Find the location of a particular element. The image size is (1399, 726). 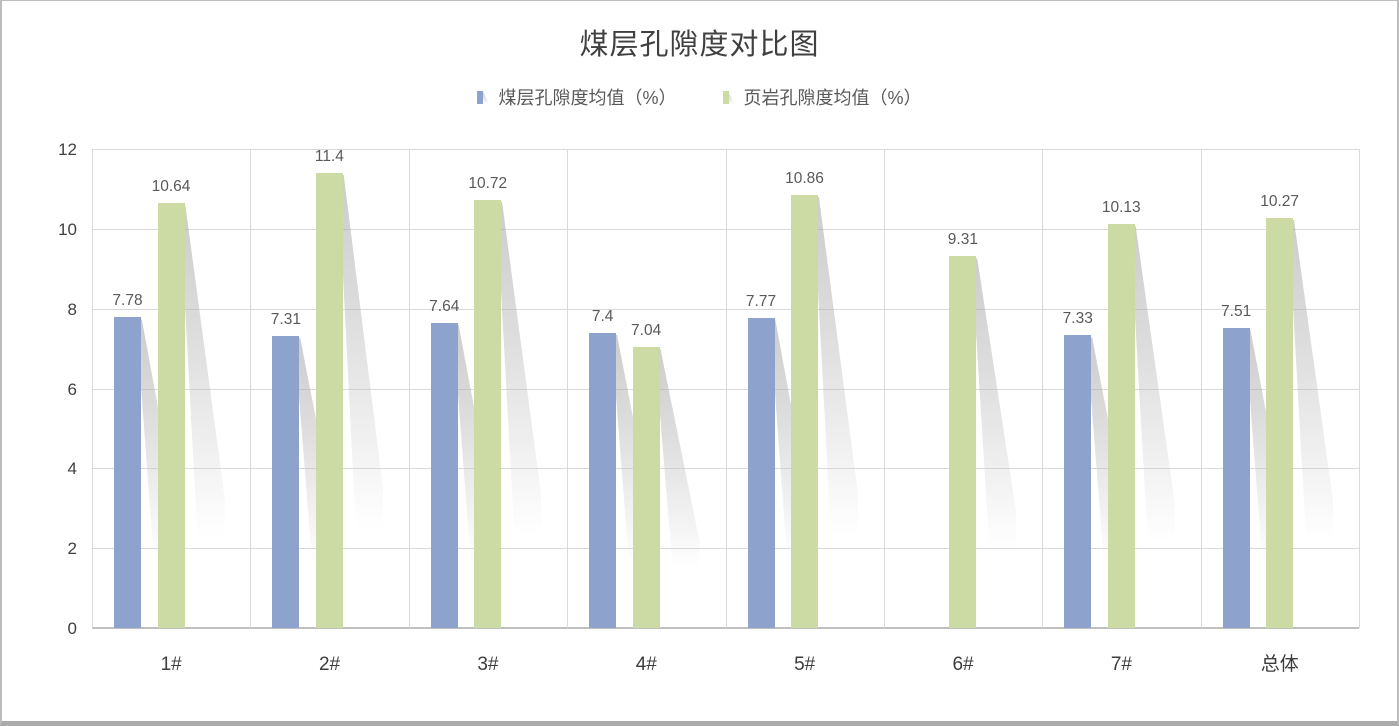

value-label: 11.4 is located at coordinates (329, 156).